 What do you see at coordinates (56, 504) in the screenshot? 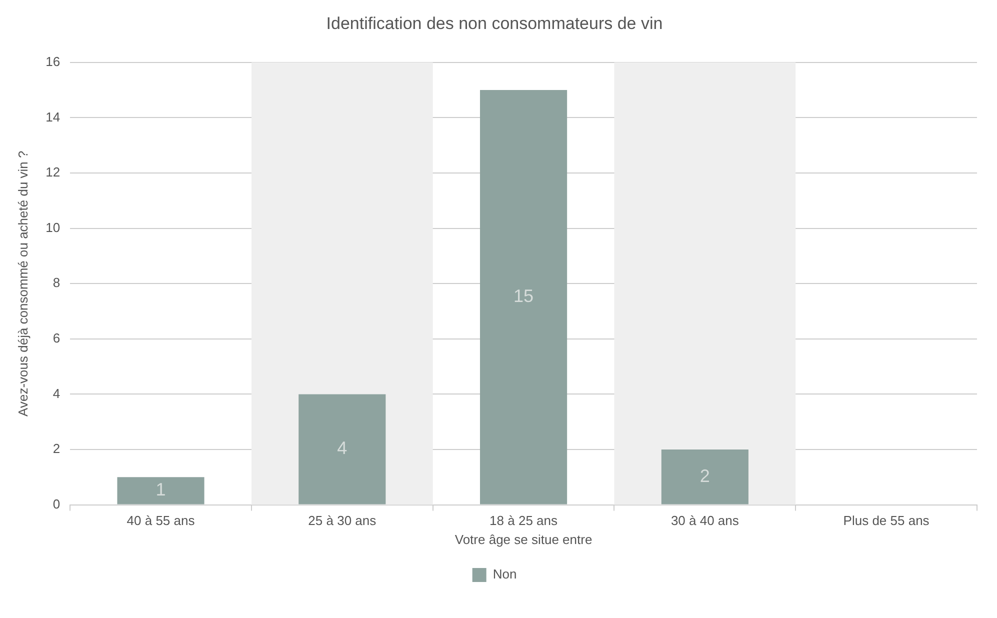
I see `y-tick-label: 0` at bounding box center [56, 504].